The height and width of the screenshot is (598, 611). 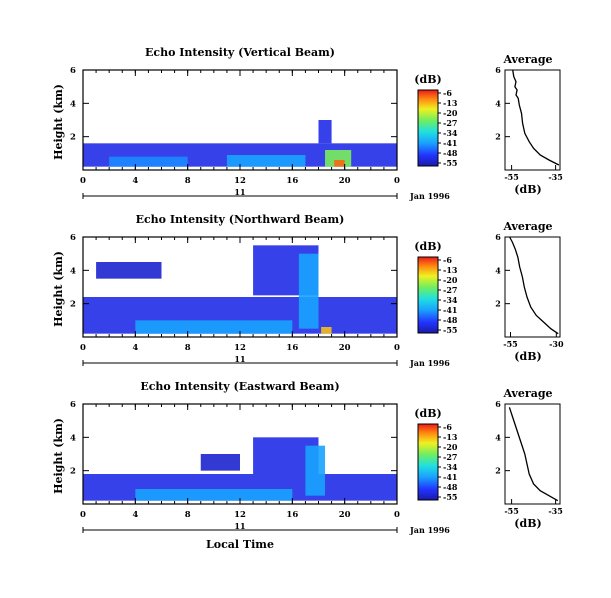 What do you see at coordinates (239, 192) in the screenshot?
I see `date-number: 11` at bounding box center [239, 192].